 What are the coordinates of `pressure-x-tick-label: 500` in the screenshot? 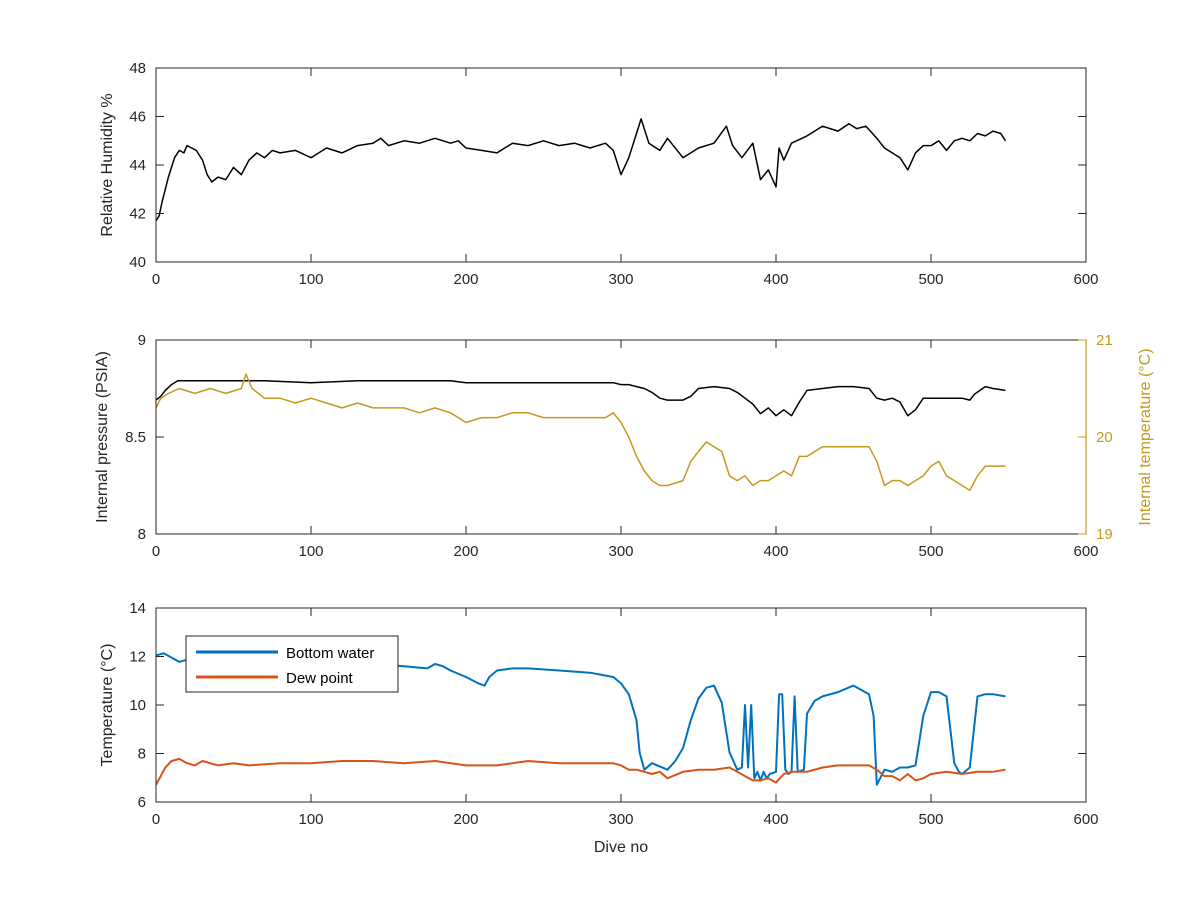 It's located at (930, 551).